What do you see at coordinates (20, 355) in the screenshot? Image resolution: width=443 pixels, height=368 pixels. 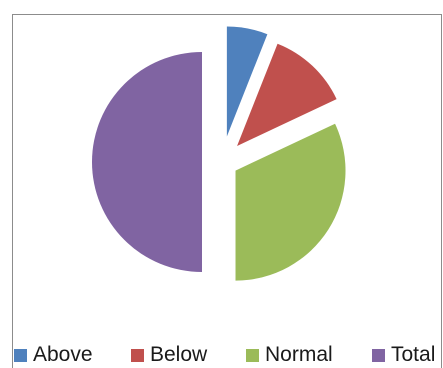 I see `legend-swatch-above` at bounding box center [20, 355].